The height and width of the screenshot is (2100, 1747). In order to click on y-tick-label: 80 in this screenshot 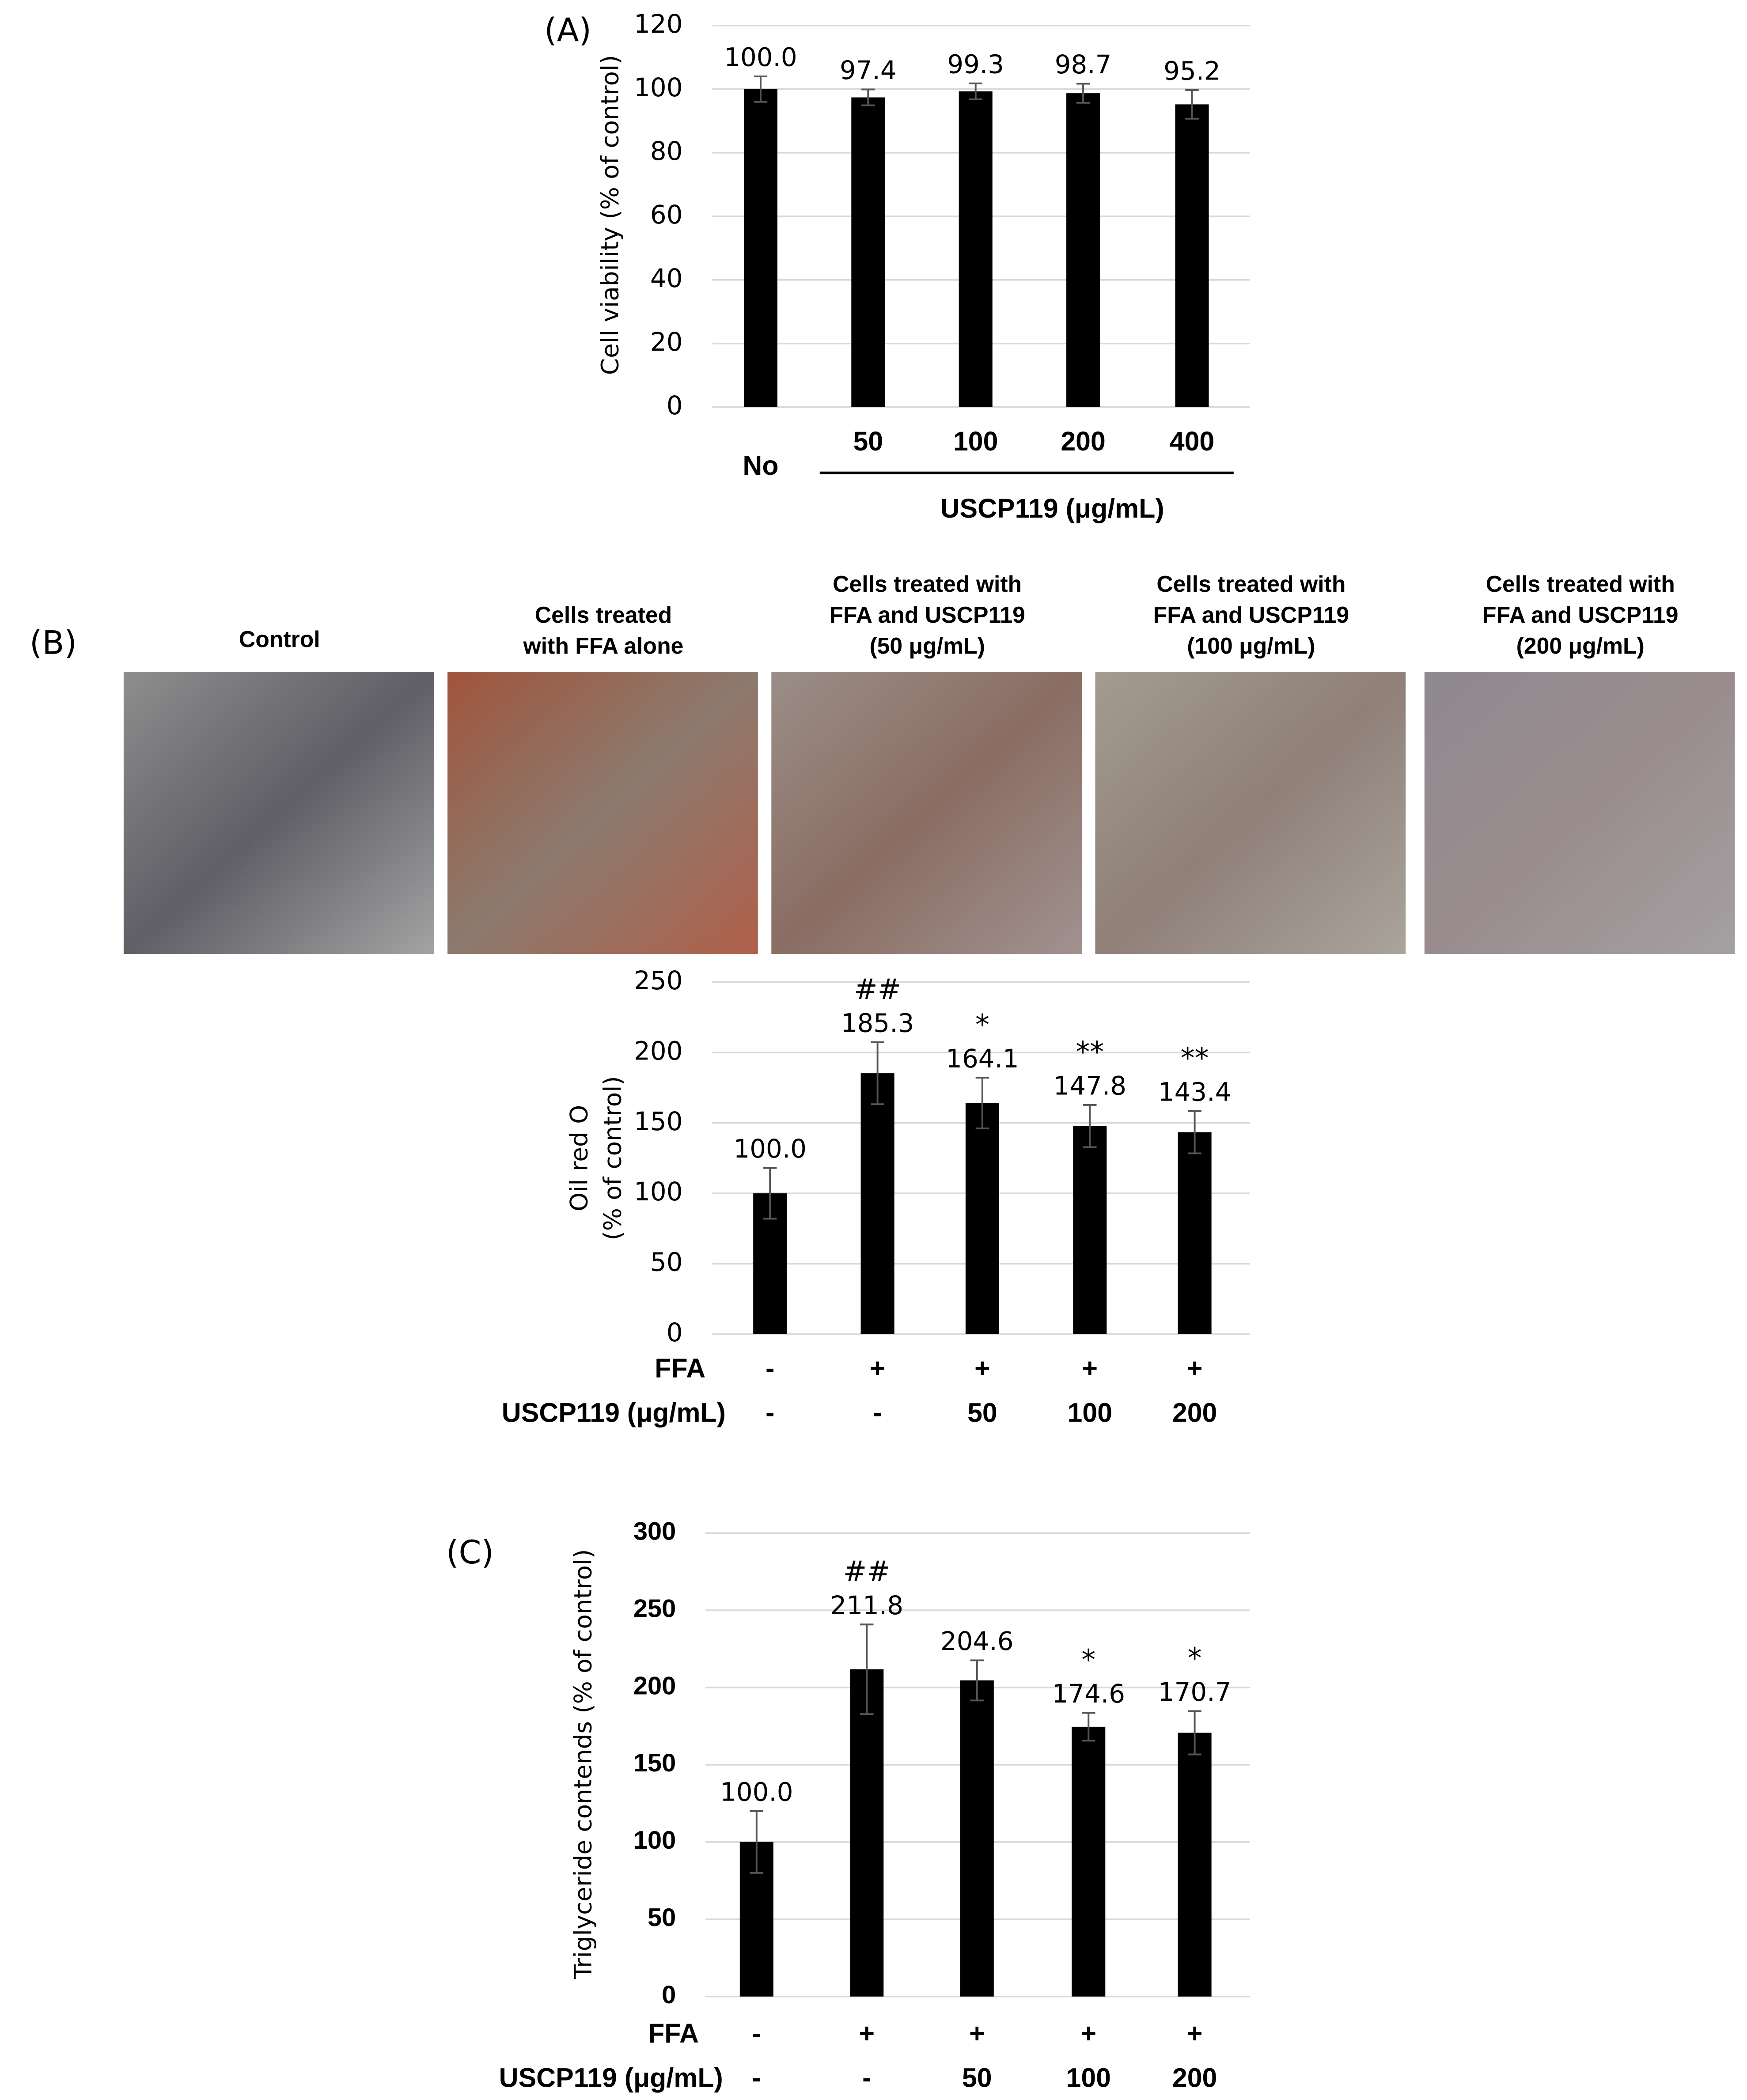, I will do `click(666, 151)`.